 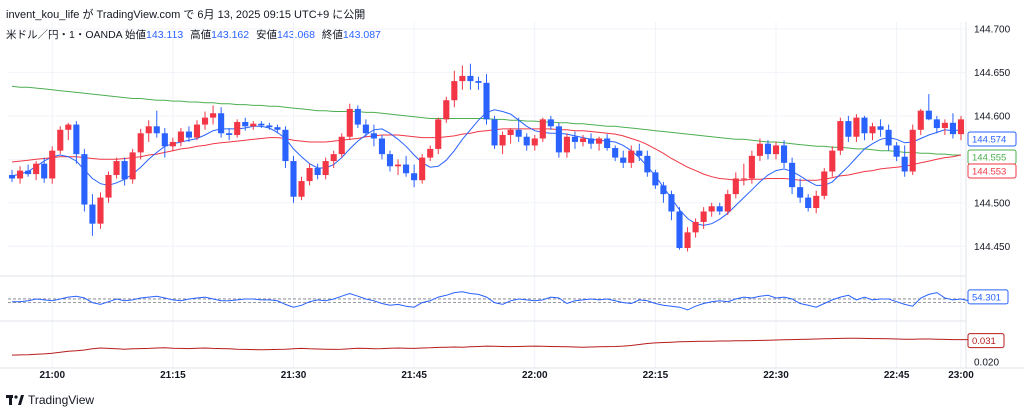 I want to click on symbol-name: 米ドル／円・1・OANDA, so click(x=64, y=35).